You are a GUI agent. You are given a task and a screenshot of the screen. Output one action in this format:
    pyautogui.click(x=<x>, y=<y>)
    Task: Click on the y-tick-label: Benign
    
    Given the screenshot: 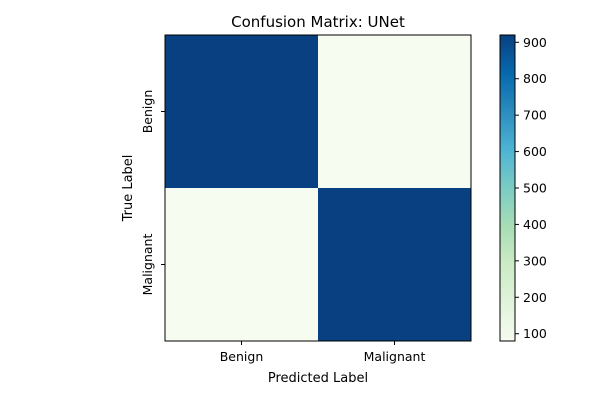 What is the action you would take?
    pyautogui.click(x=147, y=112)
    